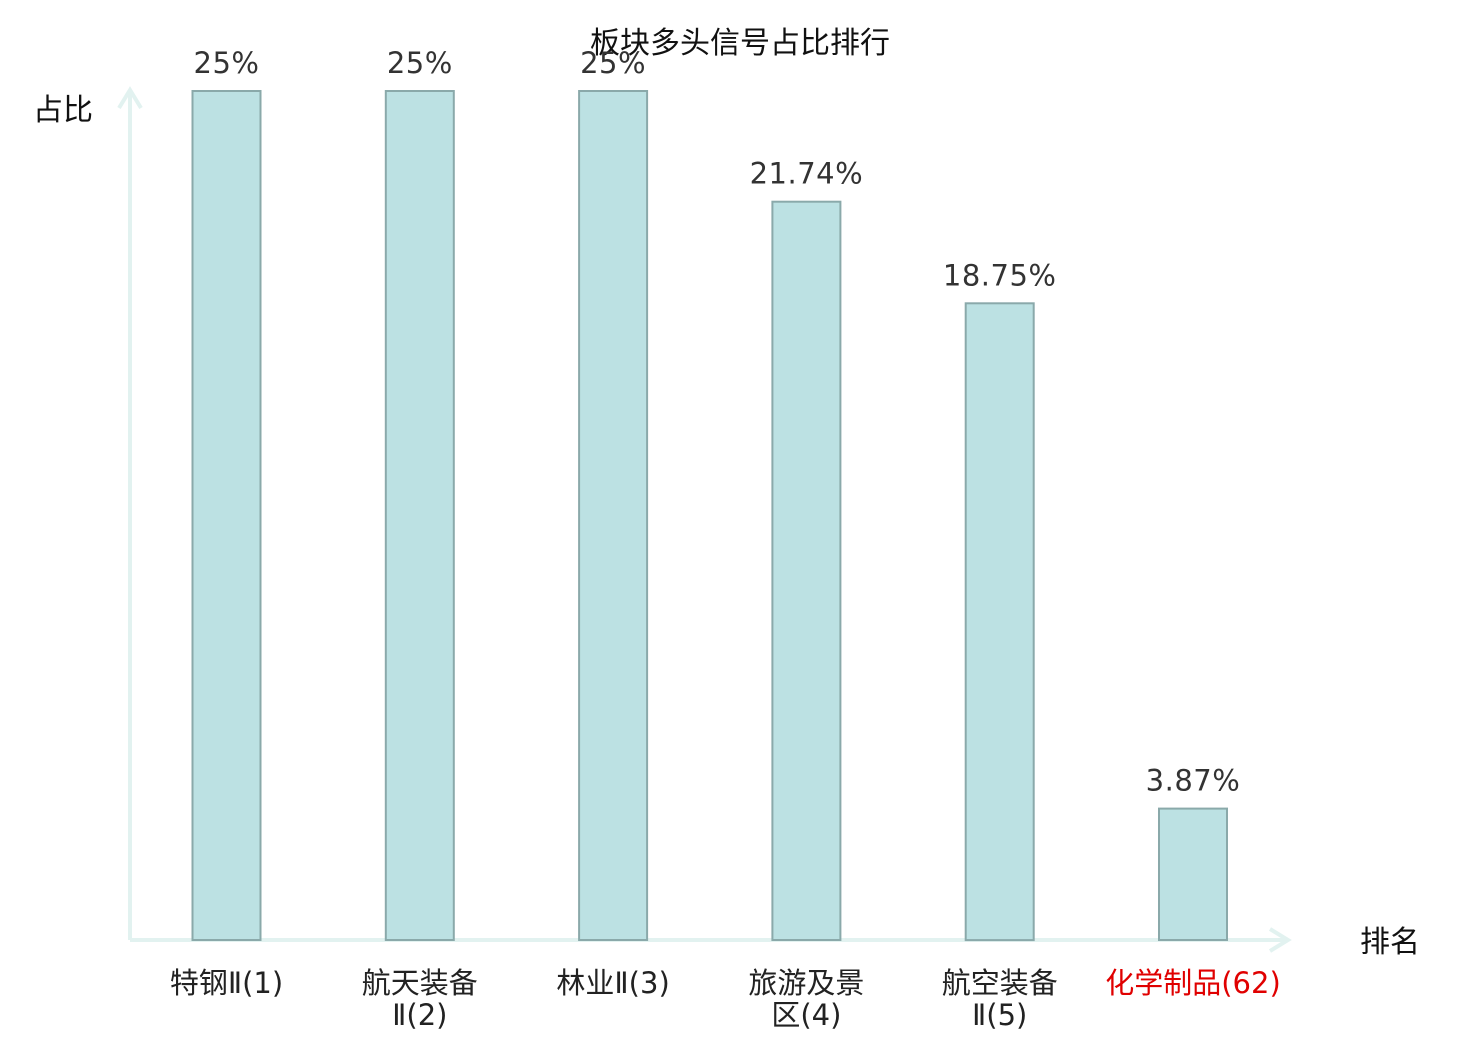  What do you see at coordinates (806, 999) in the screenshot?
I see `x-tick-label-4: 旅游及景区(4)` at bounding box center [806, 999].